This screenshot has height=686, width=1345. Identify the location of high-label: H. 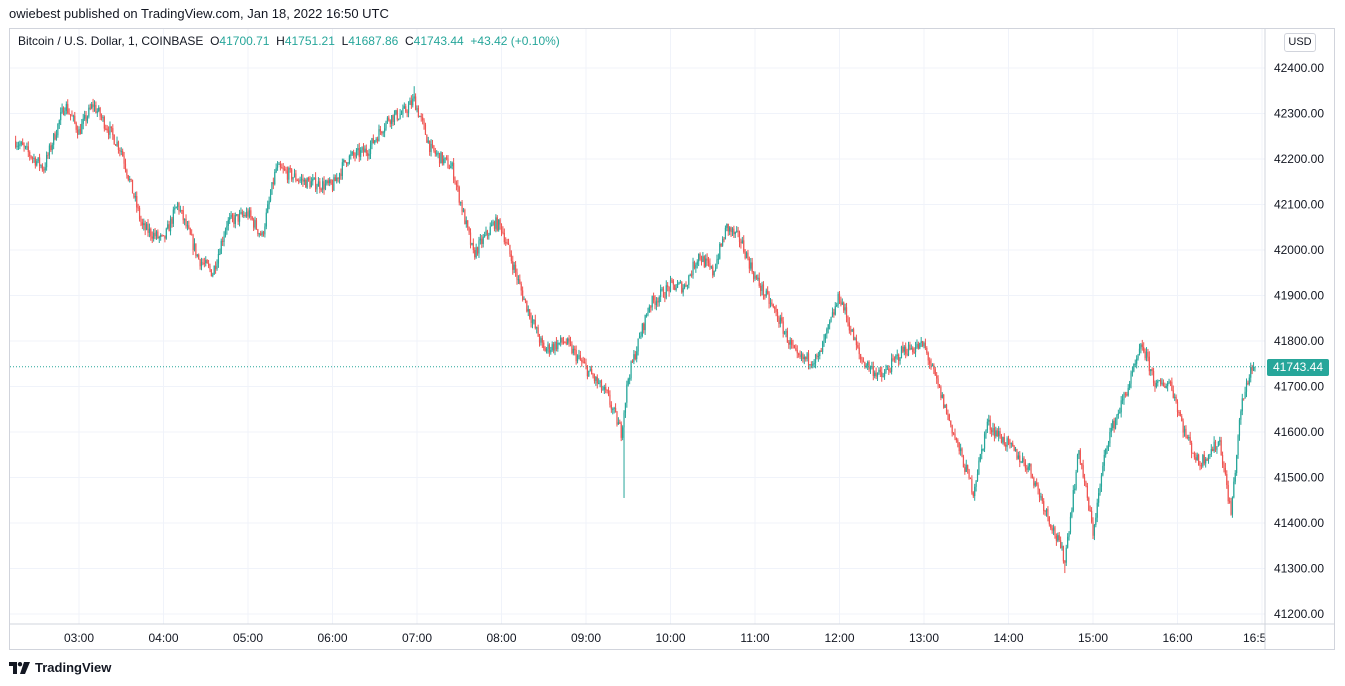
(280, 41).